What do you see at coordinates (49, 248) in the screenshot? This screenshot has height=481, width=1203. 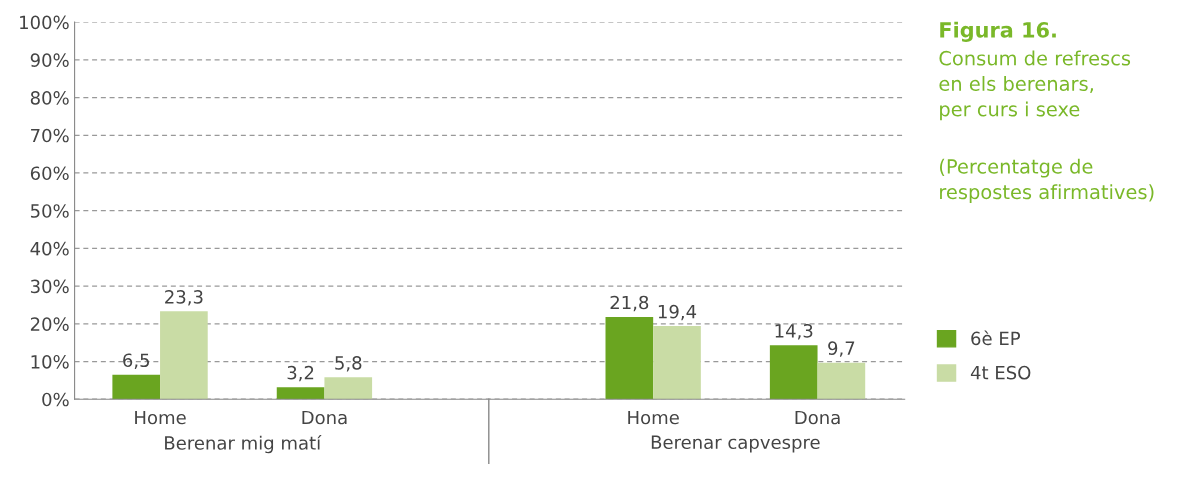 I see `y-tick-label: 40%` at bounding box center [49, 248].